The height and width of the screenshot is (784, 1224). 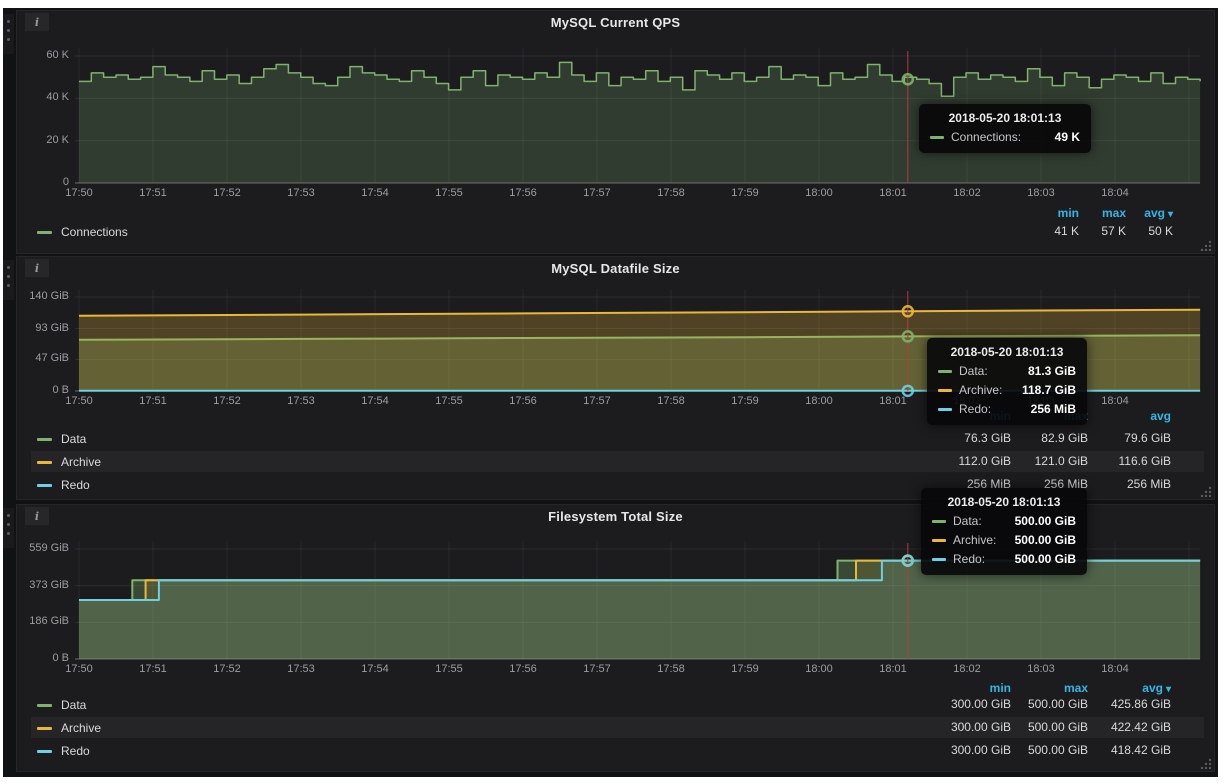 What do you see at coordinates (984, 461) in the screenshot?
I see `legend-value-min: 112.0 GiB` at bounding box center [984, 461].